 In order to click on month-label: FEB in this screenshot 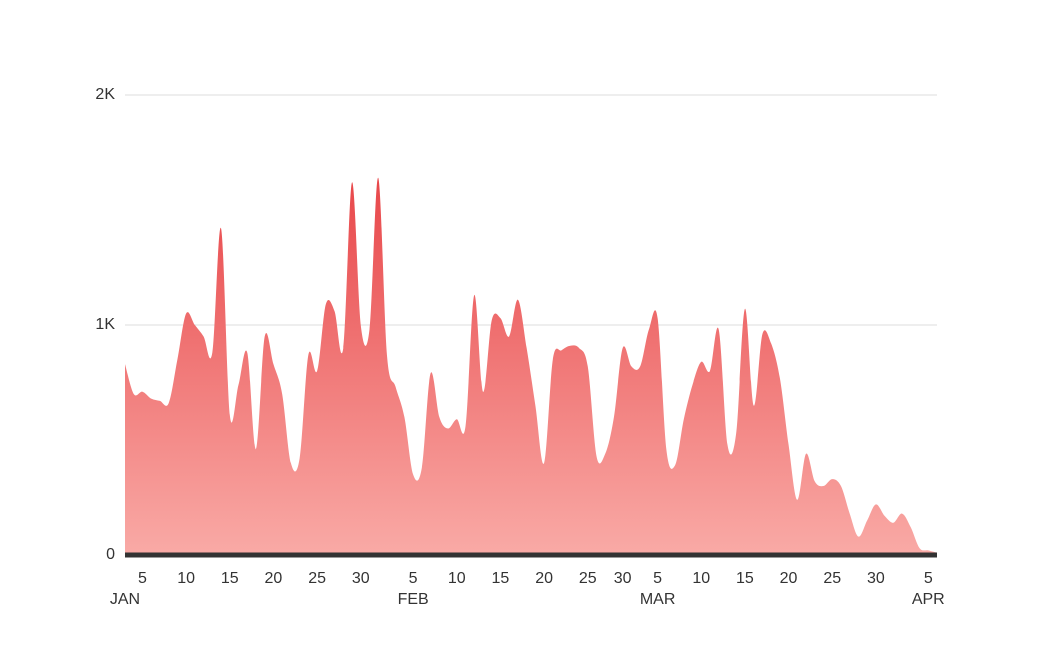, I will do `click(413, 599)`.